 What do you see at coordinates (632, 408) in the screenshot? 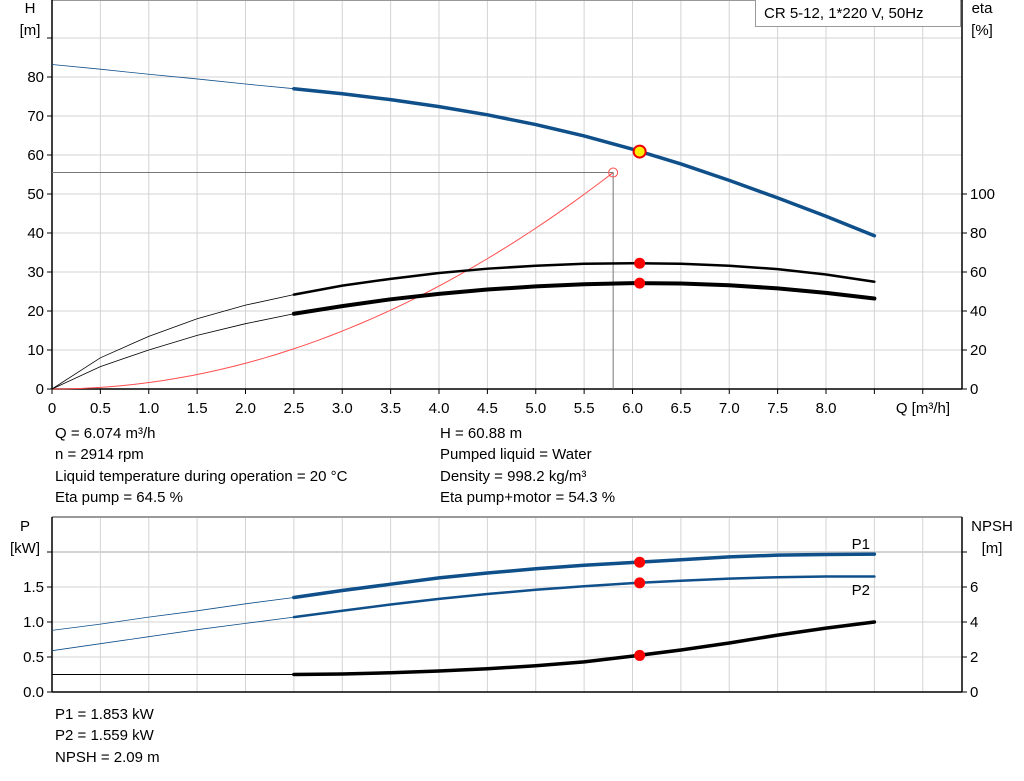
I see `x-tick-label: 6.0` at bounding box center [632, 408].